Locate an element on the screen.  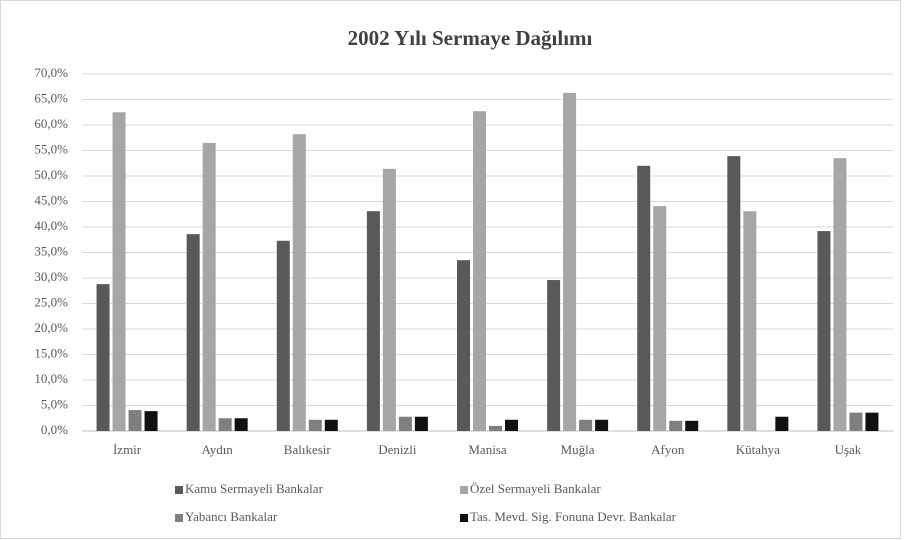
y-tick-label: 65,0% is located at coordinates (51, 97).